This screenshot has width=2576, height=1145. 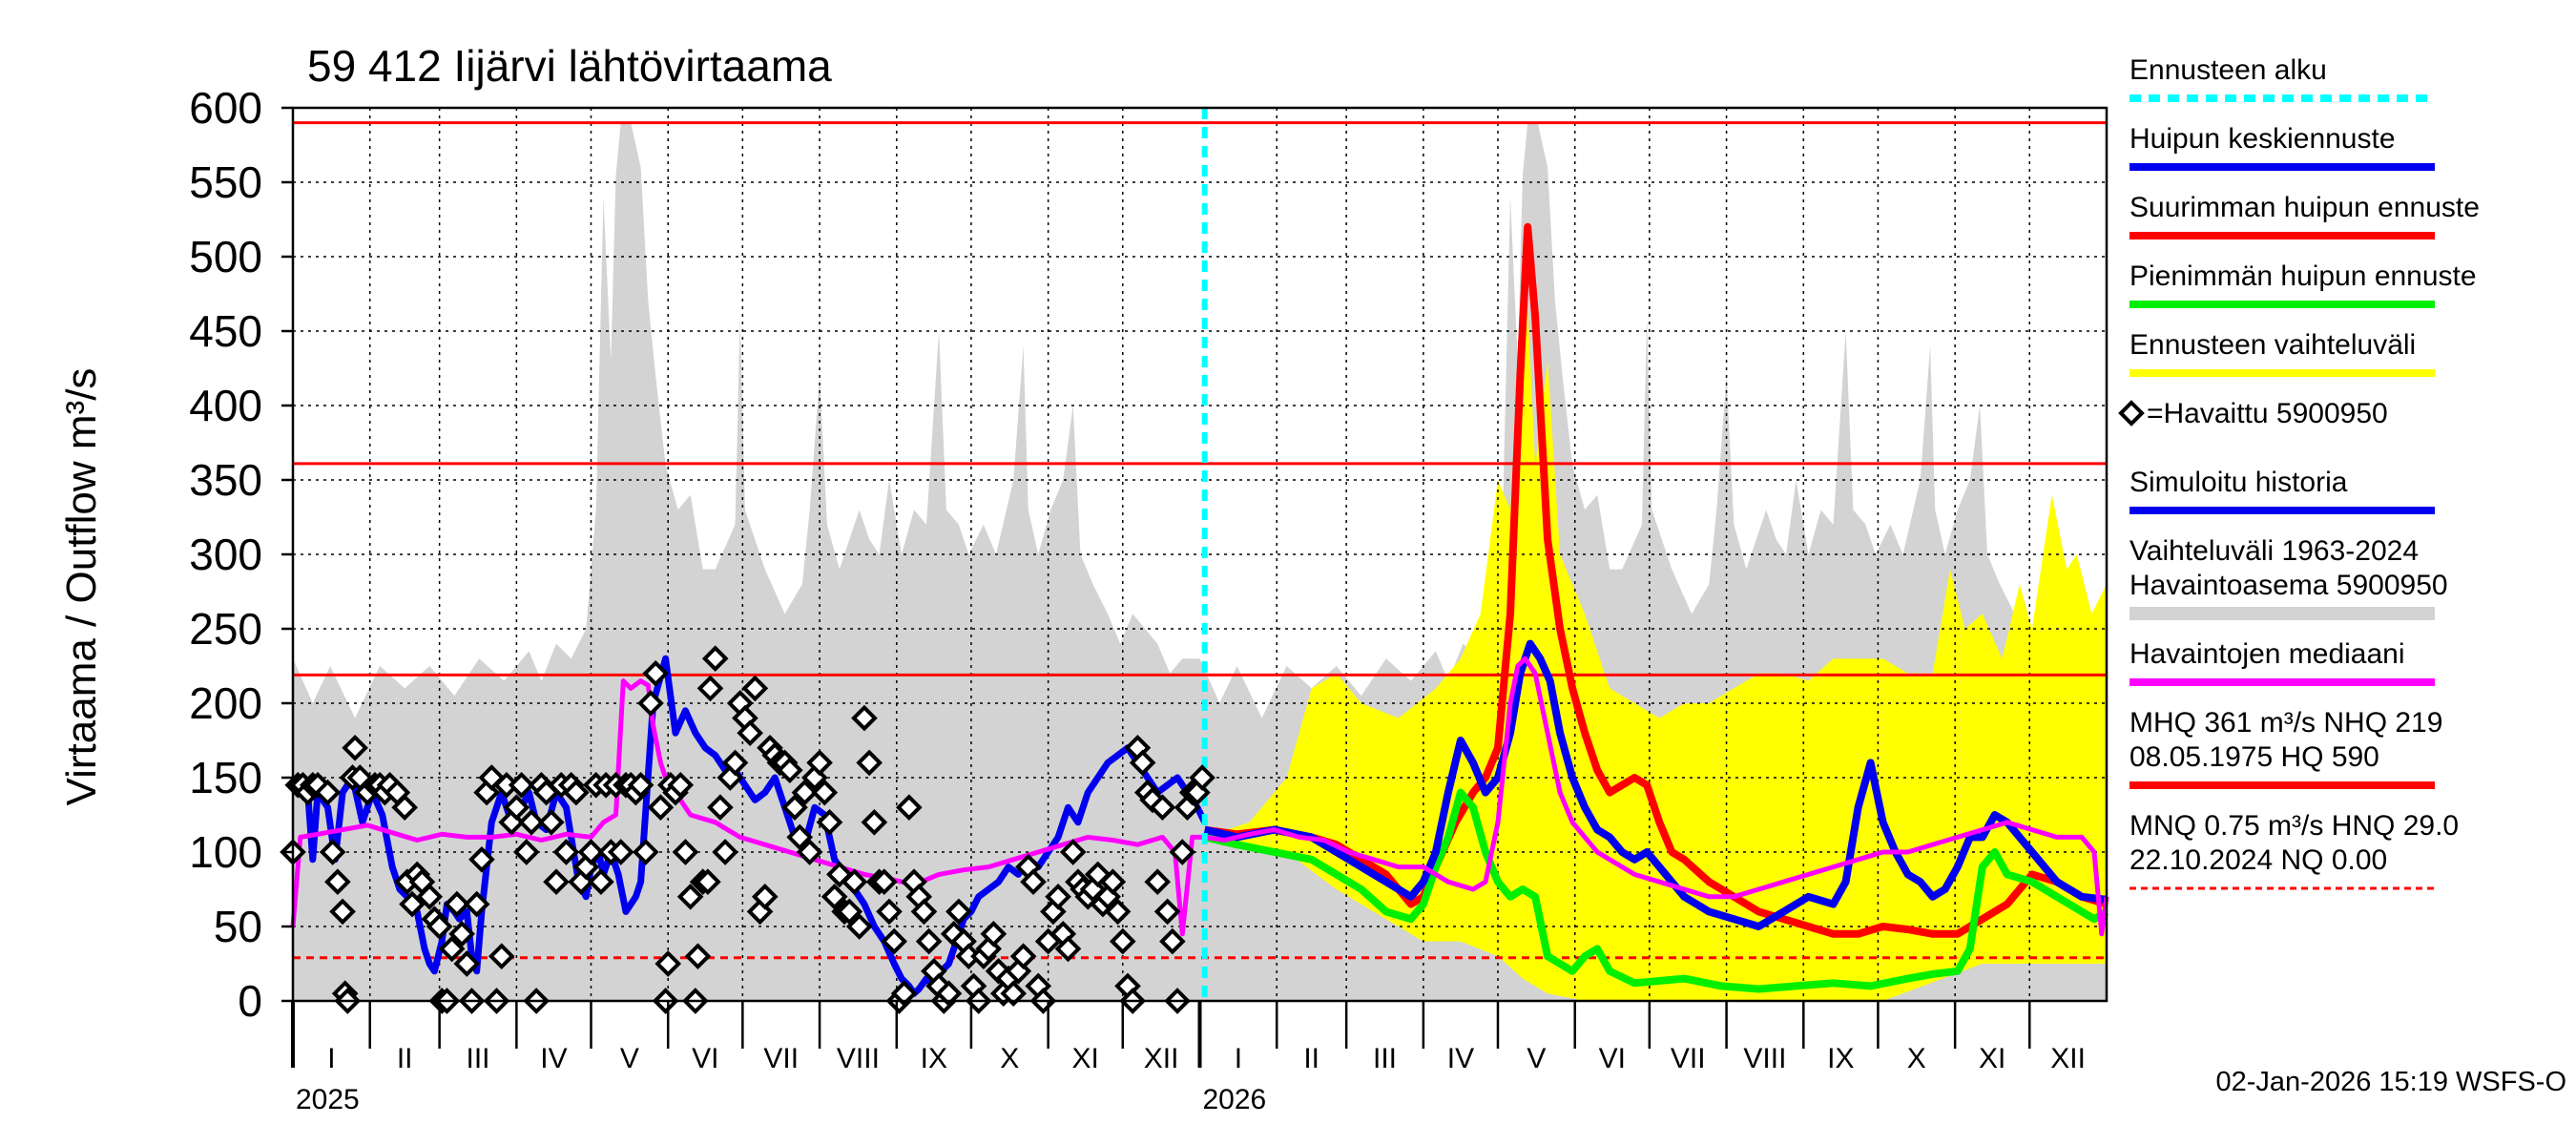 What do you see at coordinates (2294, 826) in the screenshot?
I see `legend-label: MNQ 0.75 m³/s HNQ 29.0` at bounding box center [2294, 826].